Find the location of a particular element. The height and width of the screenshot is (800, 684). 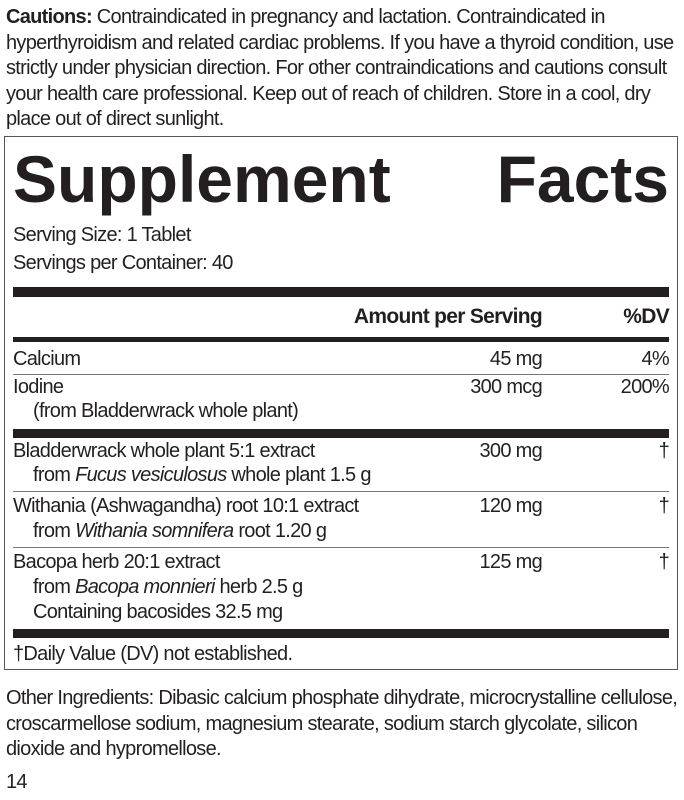

panel-title: Supplement Facts is located at coordinates (341, 177).